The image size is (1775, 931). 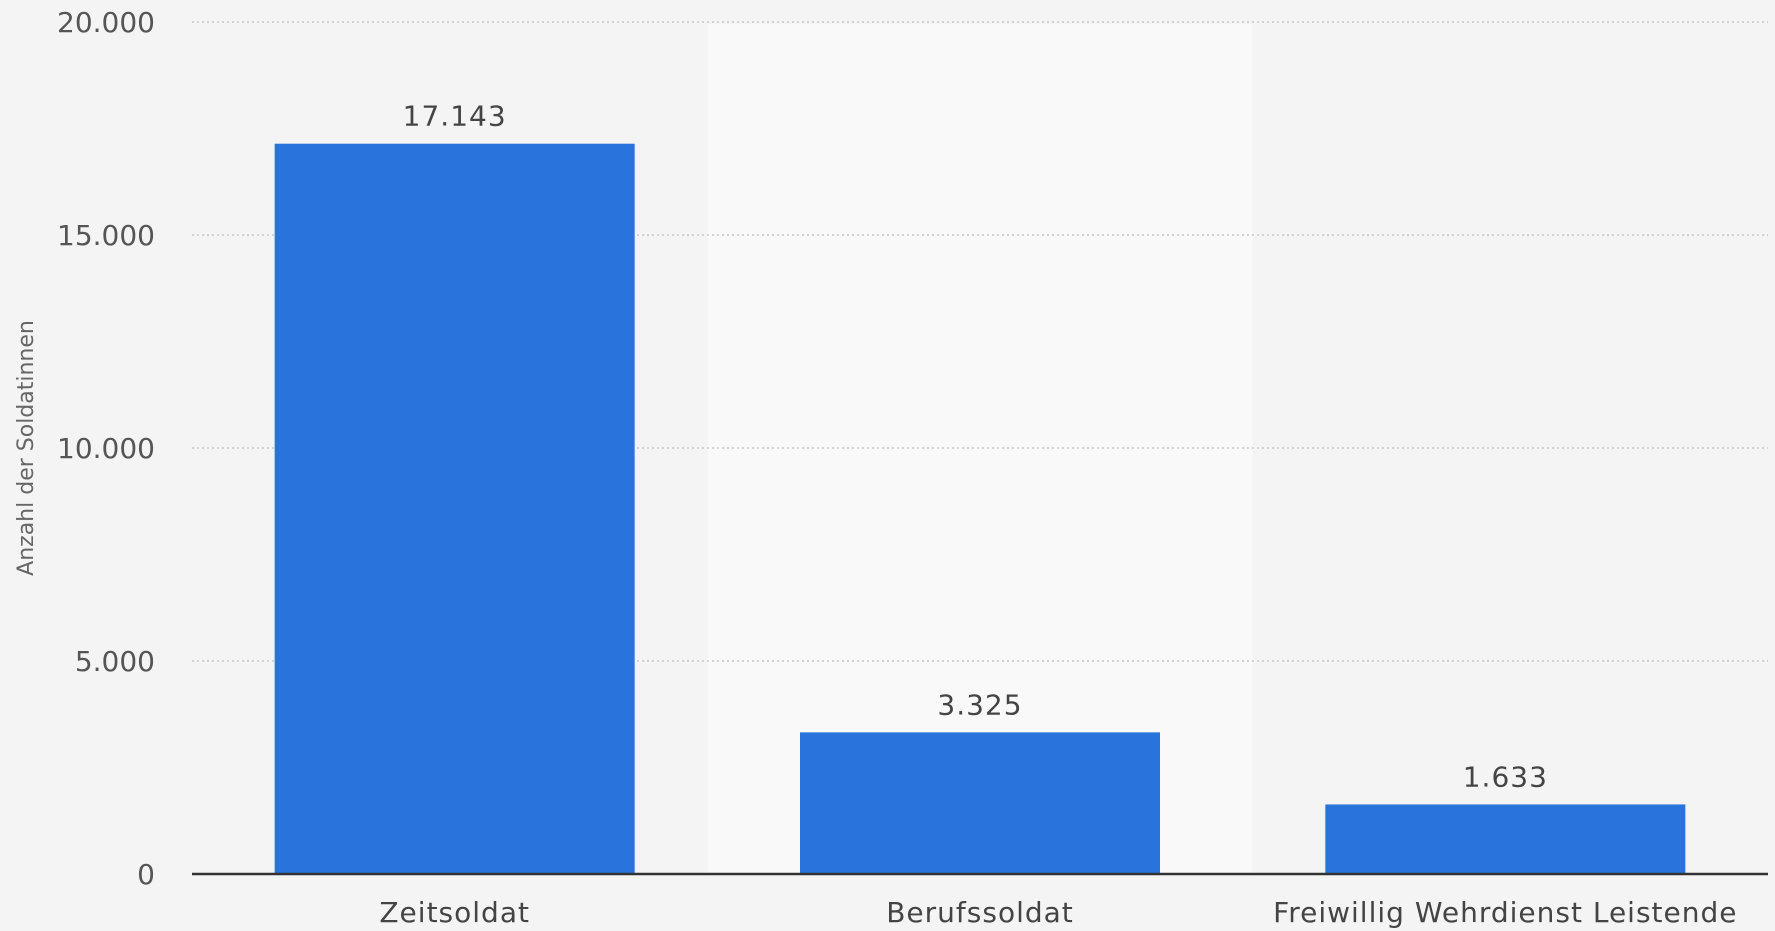 What do you see at coordinates (26, 448) in the screenshot?
I see `y-axis-title: Anzahl der Soldatinnen` at bounding box center [26, 448].